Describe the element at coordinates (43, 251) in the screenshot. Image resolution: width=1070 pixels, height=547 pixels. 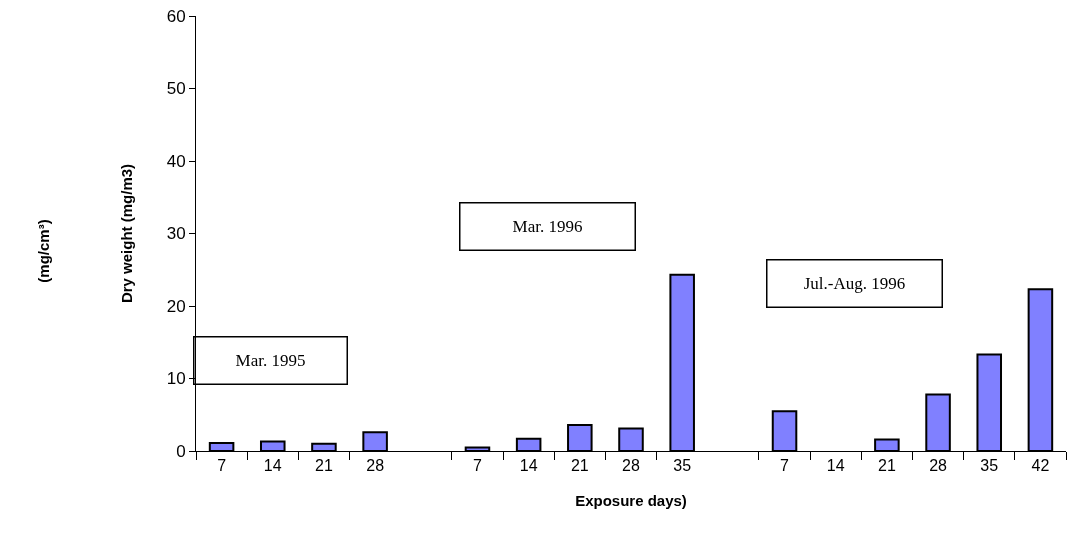
I see `text: (mg/cm³)` at that location.